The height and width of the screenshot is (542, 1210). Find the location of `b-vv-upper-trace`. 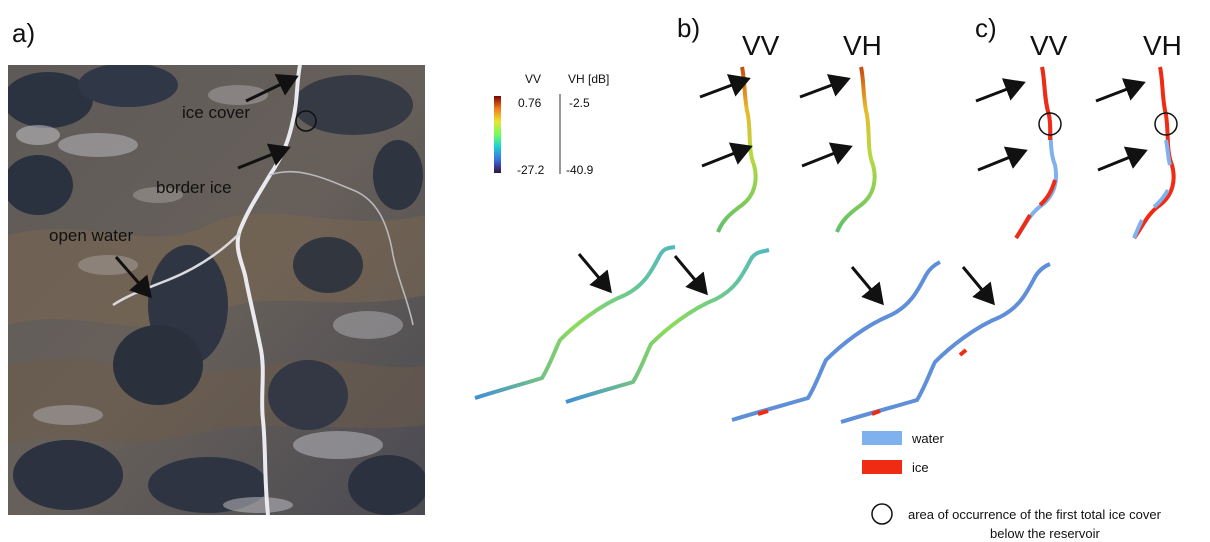

b-vv-upper-trace is located at coordinates (737, 149).